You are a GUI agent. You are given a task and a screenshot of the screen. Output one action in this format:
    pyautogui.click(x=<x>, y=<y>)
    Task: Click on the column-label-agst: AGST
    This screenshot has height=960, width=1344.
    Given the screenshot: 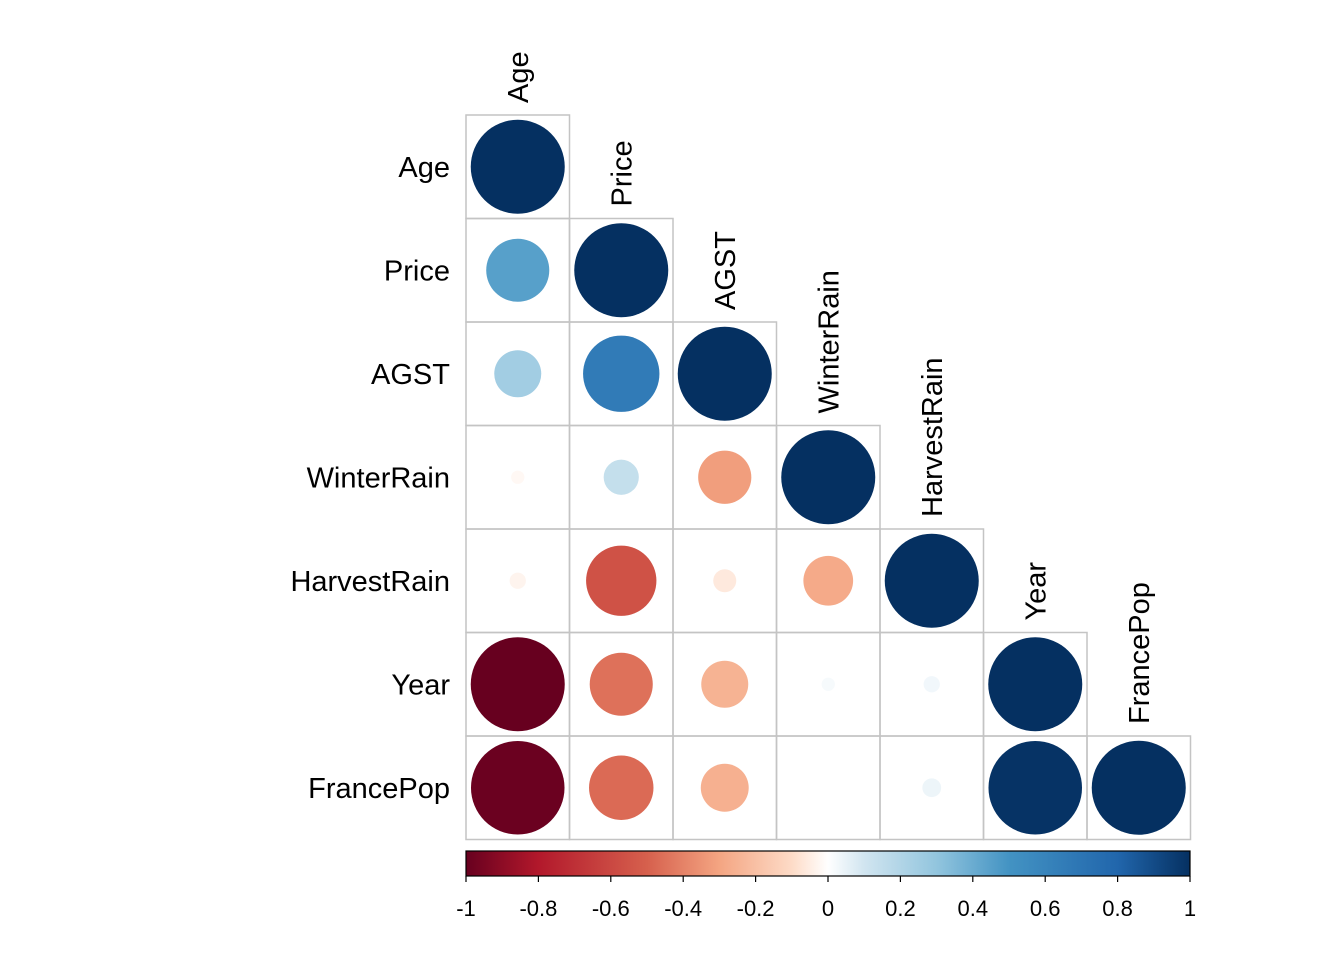 What is the action you would take?
    pyautogui.click(x=726, y=270)
    